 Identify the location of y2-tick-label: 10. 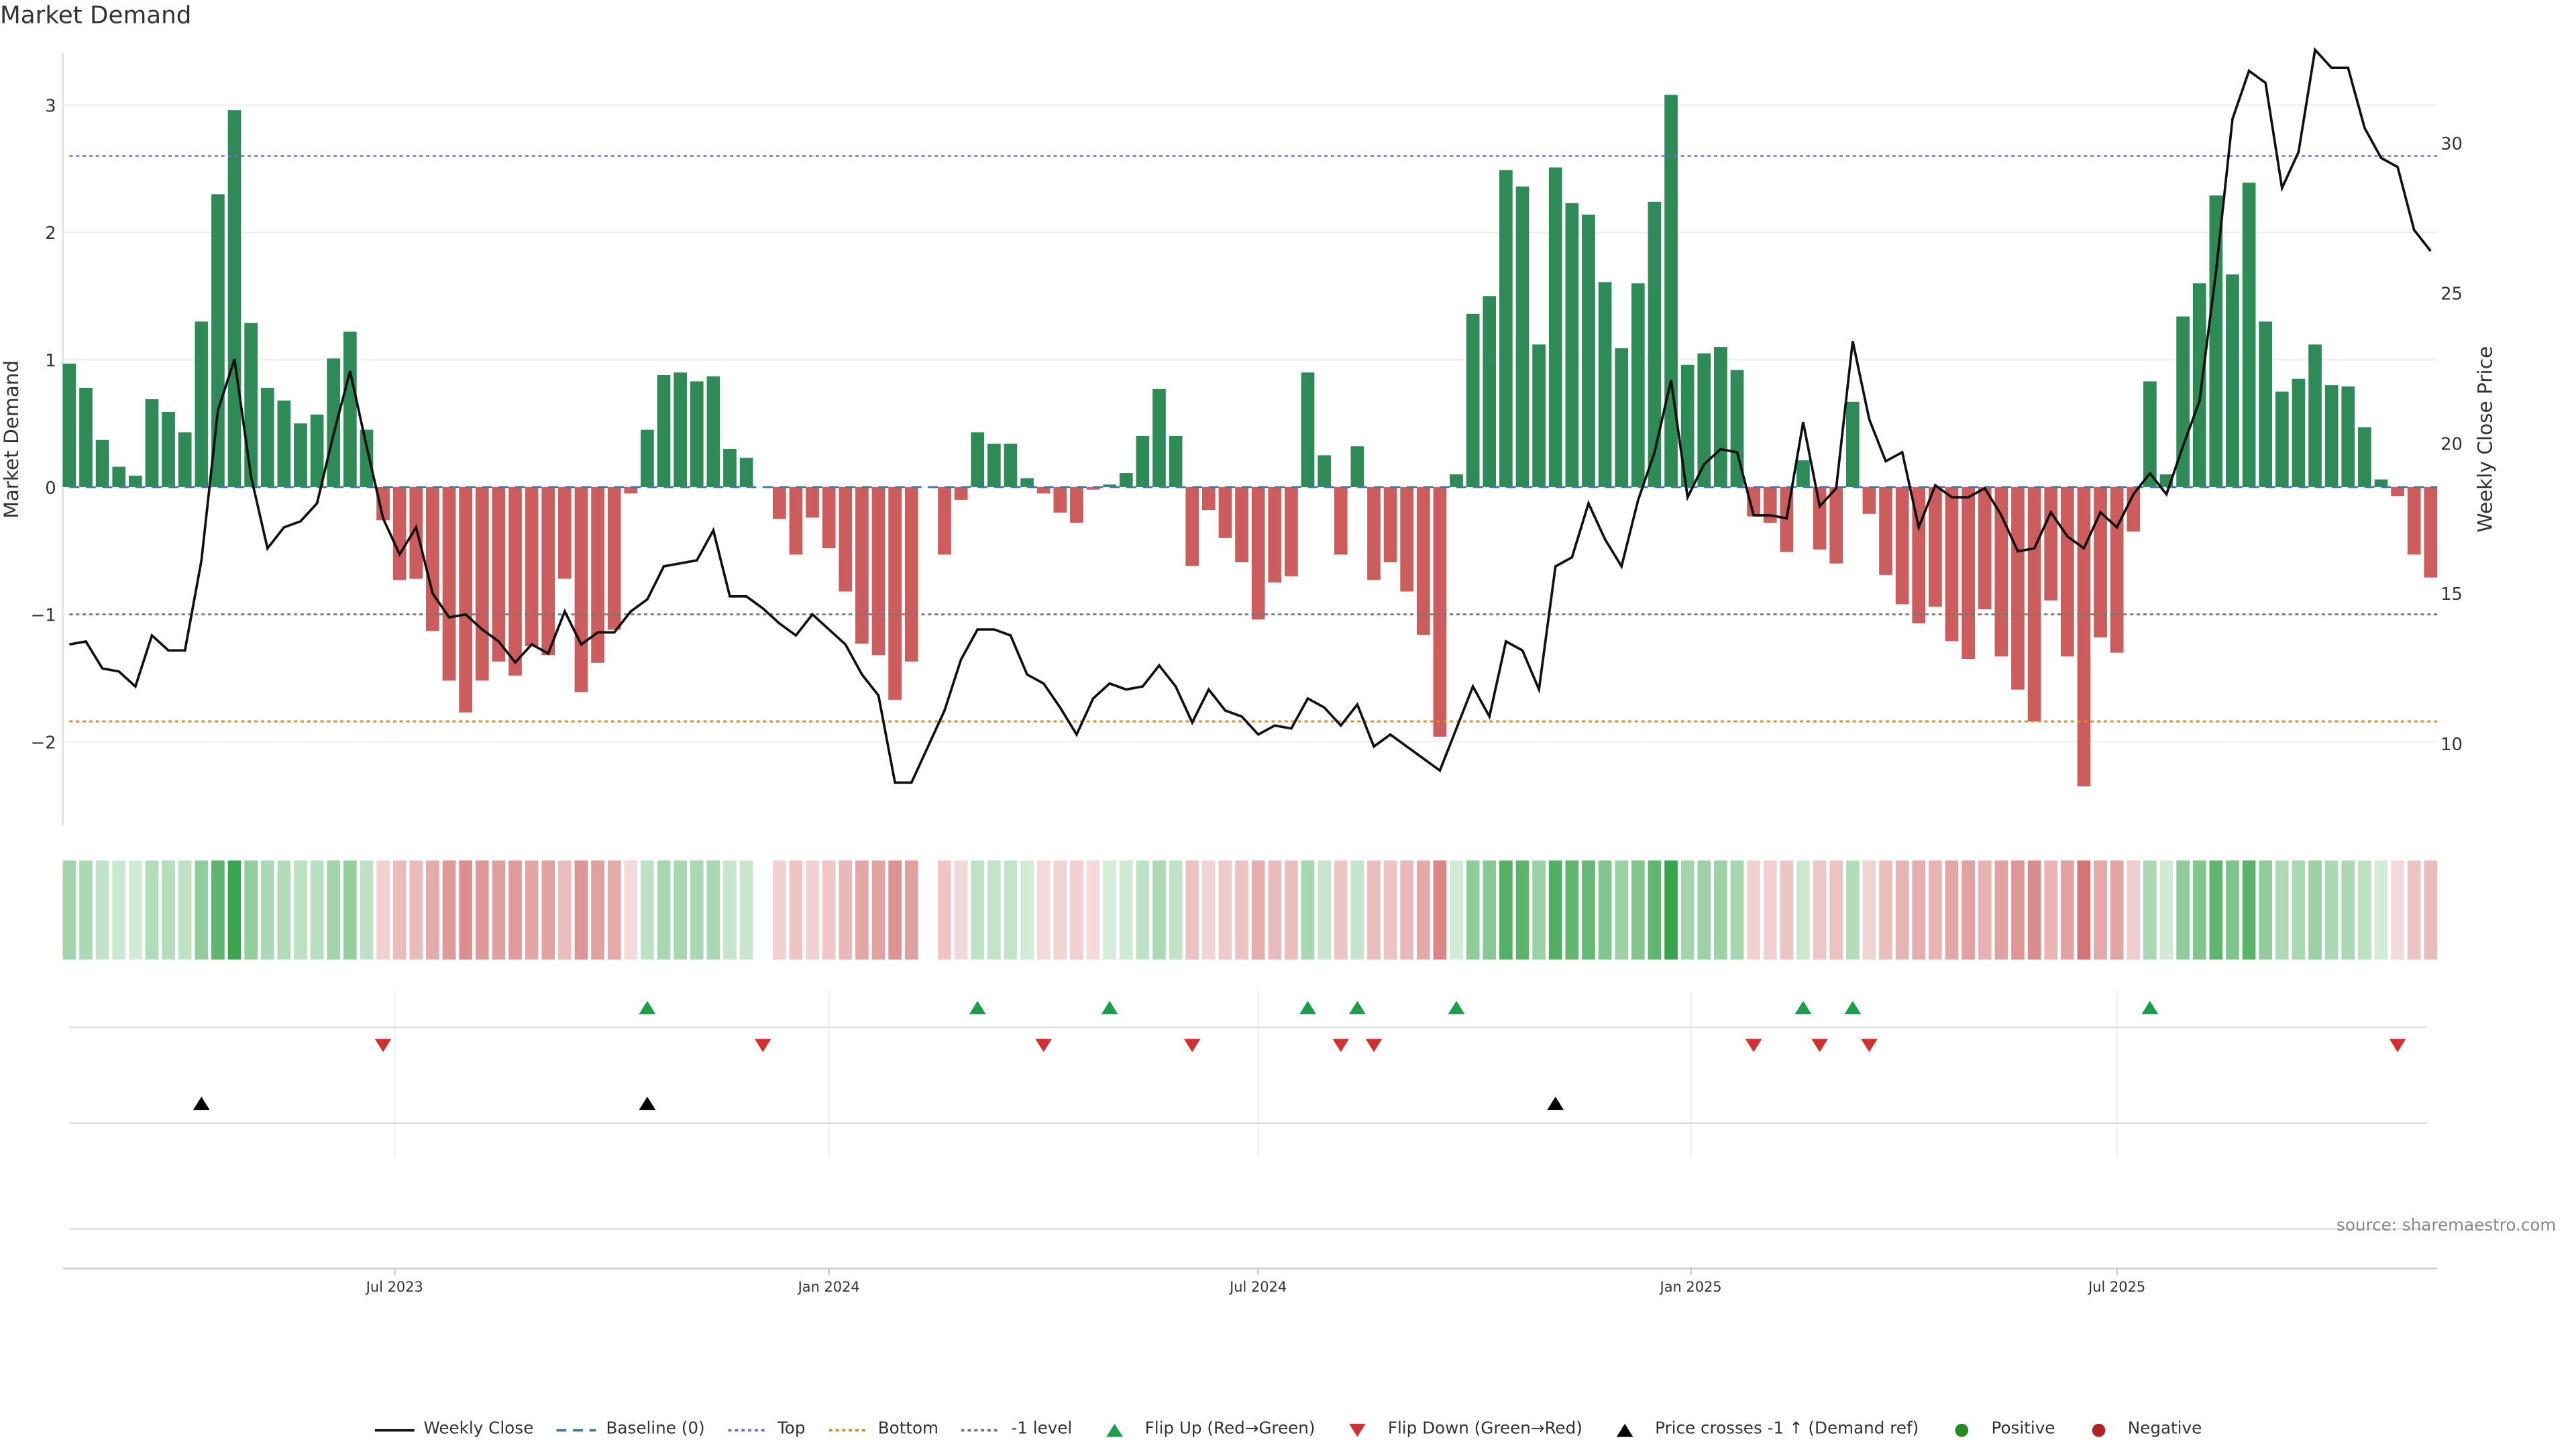
(2451, 745).